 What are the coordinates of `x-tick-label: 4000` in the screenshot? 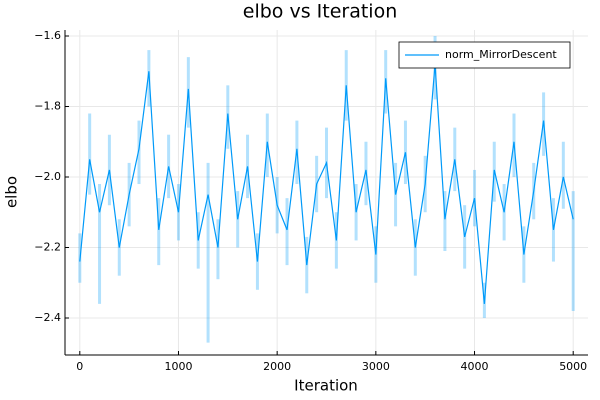 It's located at (475, 366).